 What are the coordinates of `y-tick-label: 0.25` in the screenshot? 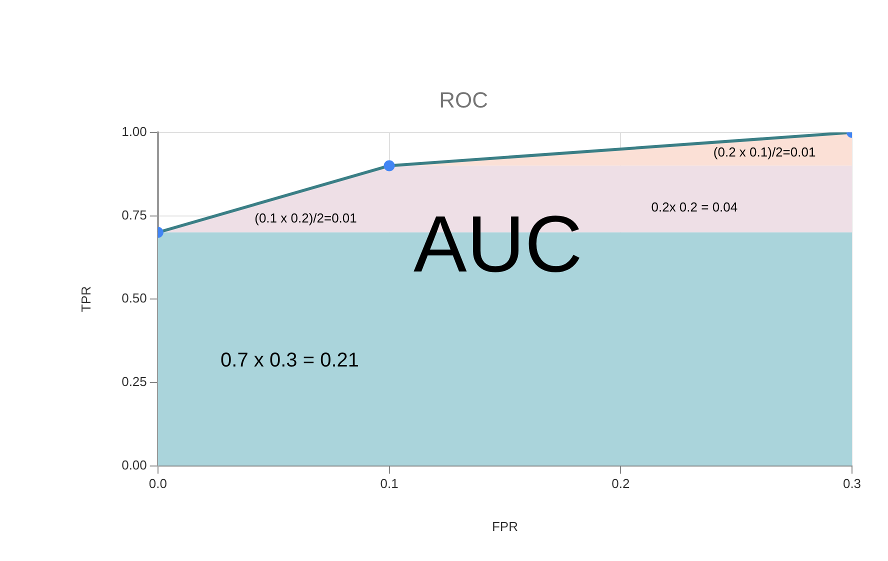 It's located at (134, 382).